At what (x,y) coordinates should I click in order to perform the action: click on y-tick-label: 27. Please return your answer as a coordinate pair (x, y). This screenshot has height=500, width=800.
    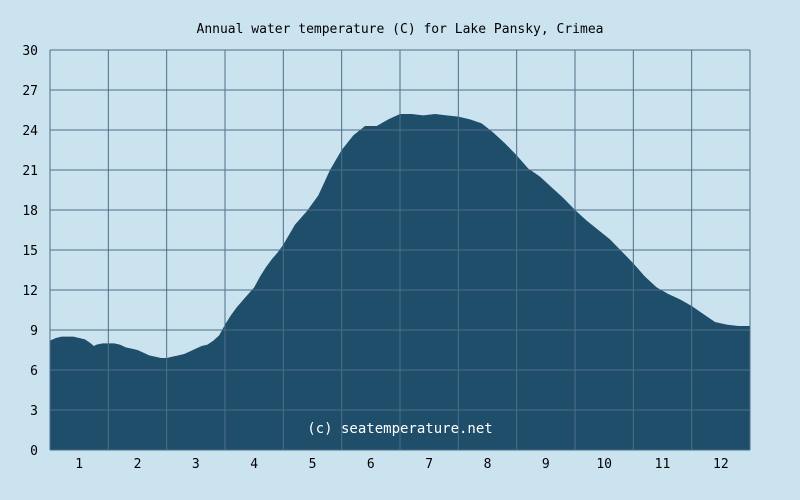
    Looking at the image, I should click on (30, 91).